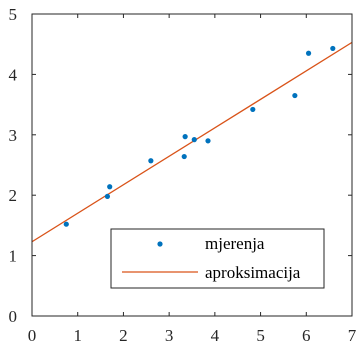 The height and width of the screenshot is (348, 360). What do you see at coordinates (352, 335) in the screenshot?
I see `x-tick-label: 7` at bounding box center [352, 335].